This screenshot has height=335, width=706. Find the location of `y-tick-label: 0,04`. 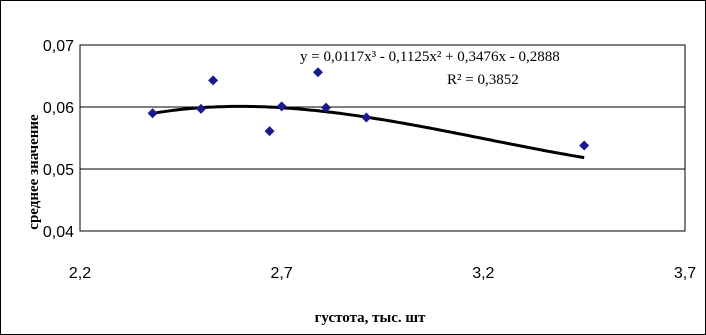

y-tick-label: 0,04 is located at coordinates (58, 232).